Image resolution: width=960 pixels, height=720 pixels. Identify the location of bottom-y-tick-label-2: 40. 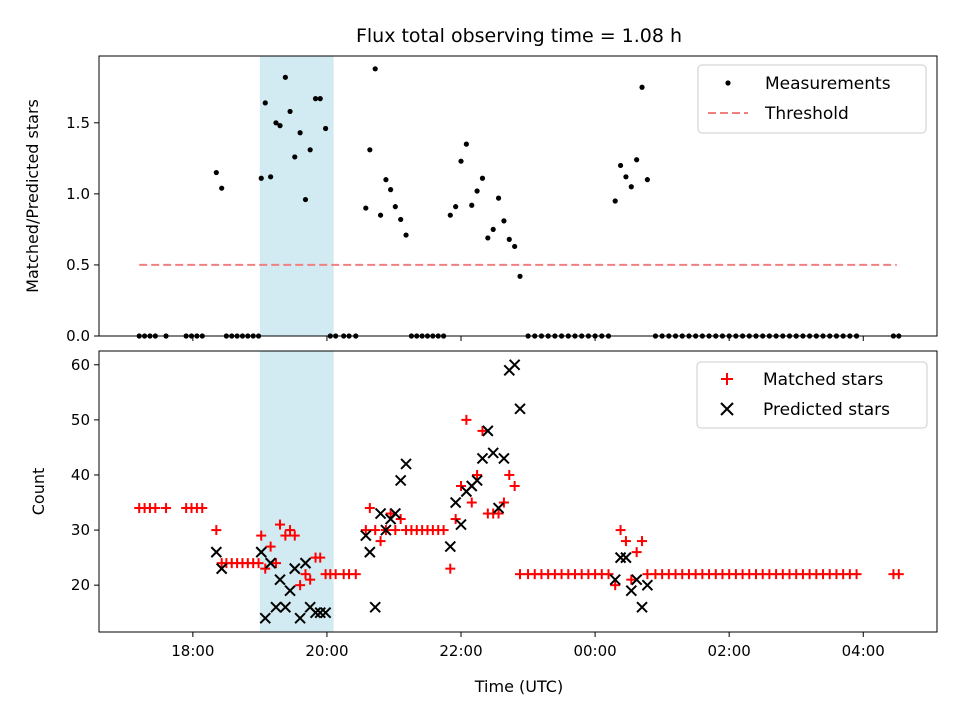
(80, 475).